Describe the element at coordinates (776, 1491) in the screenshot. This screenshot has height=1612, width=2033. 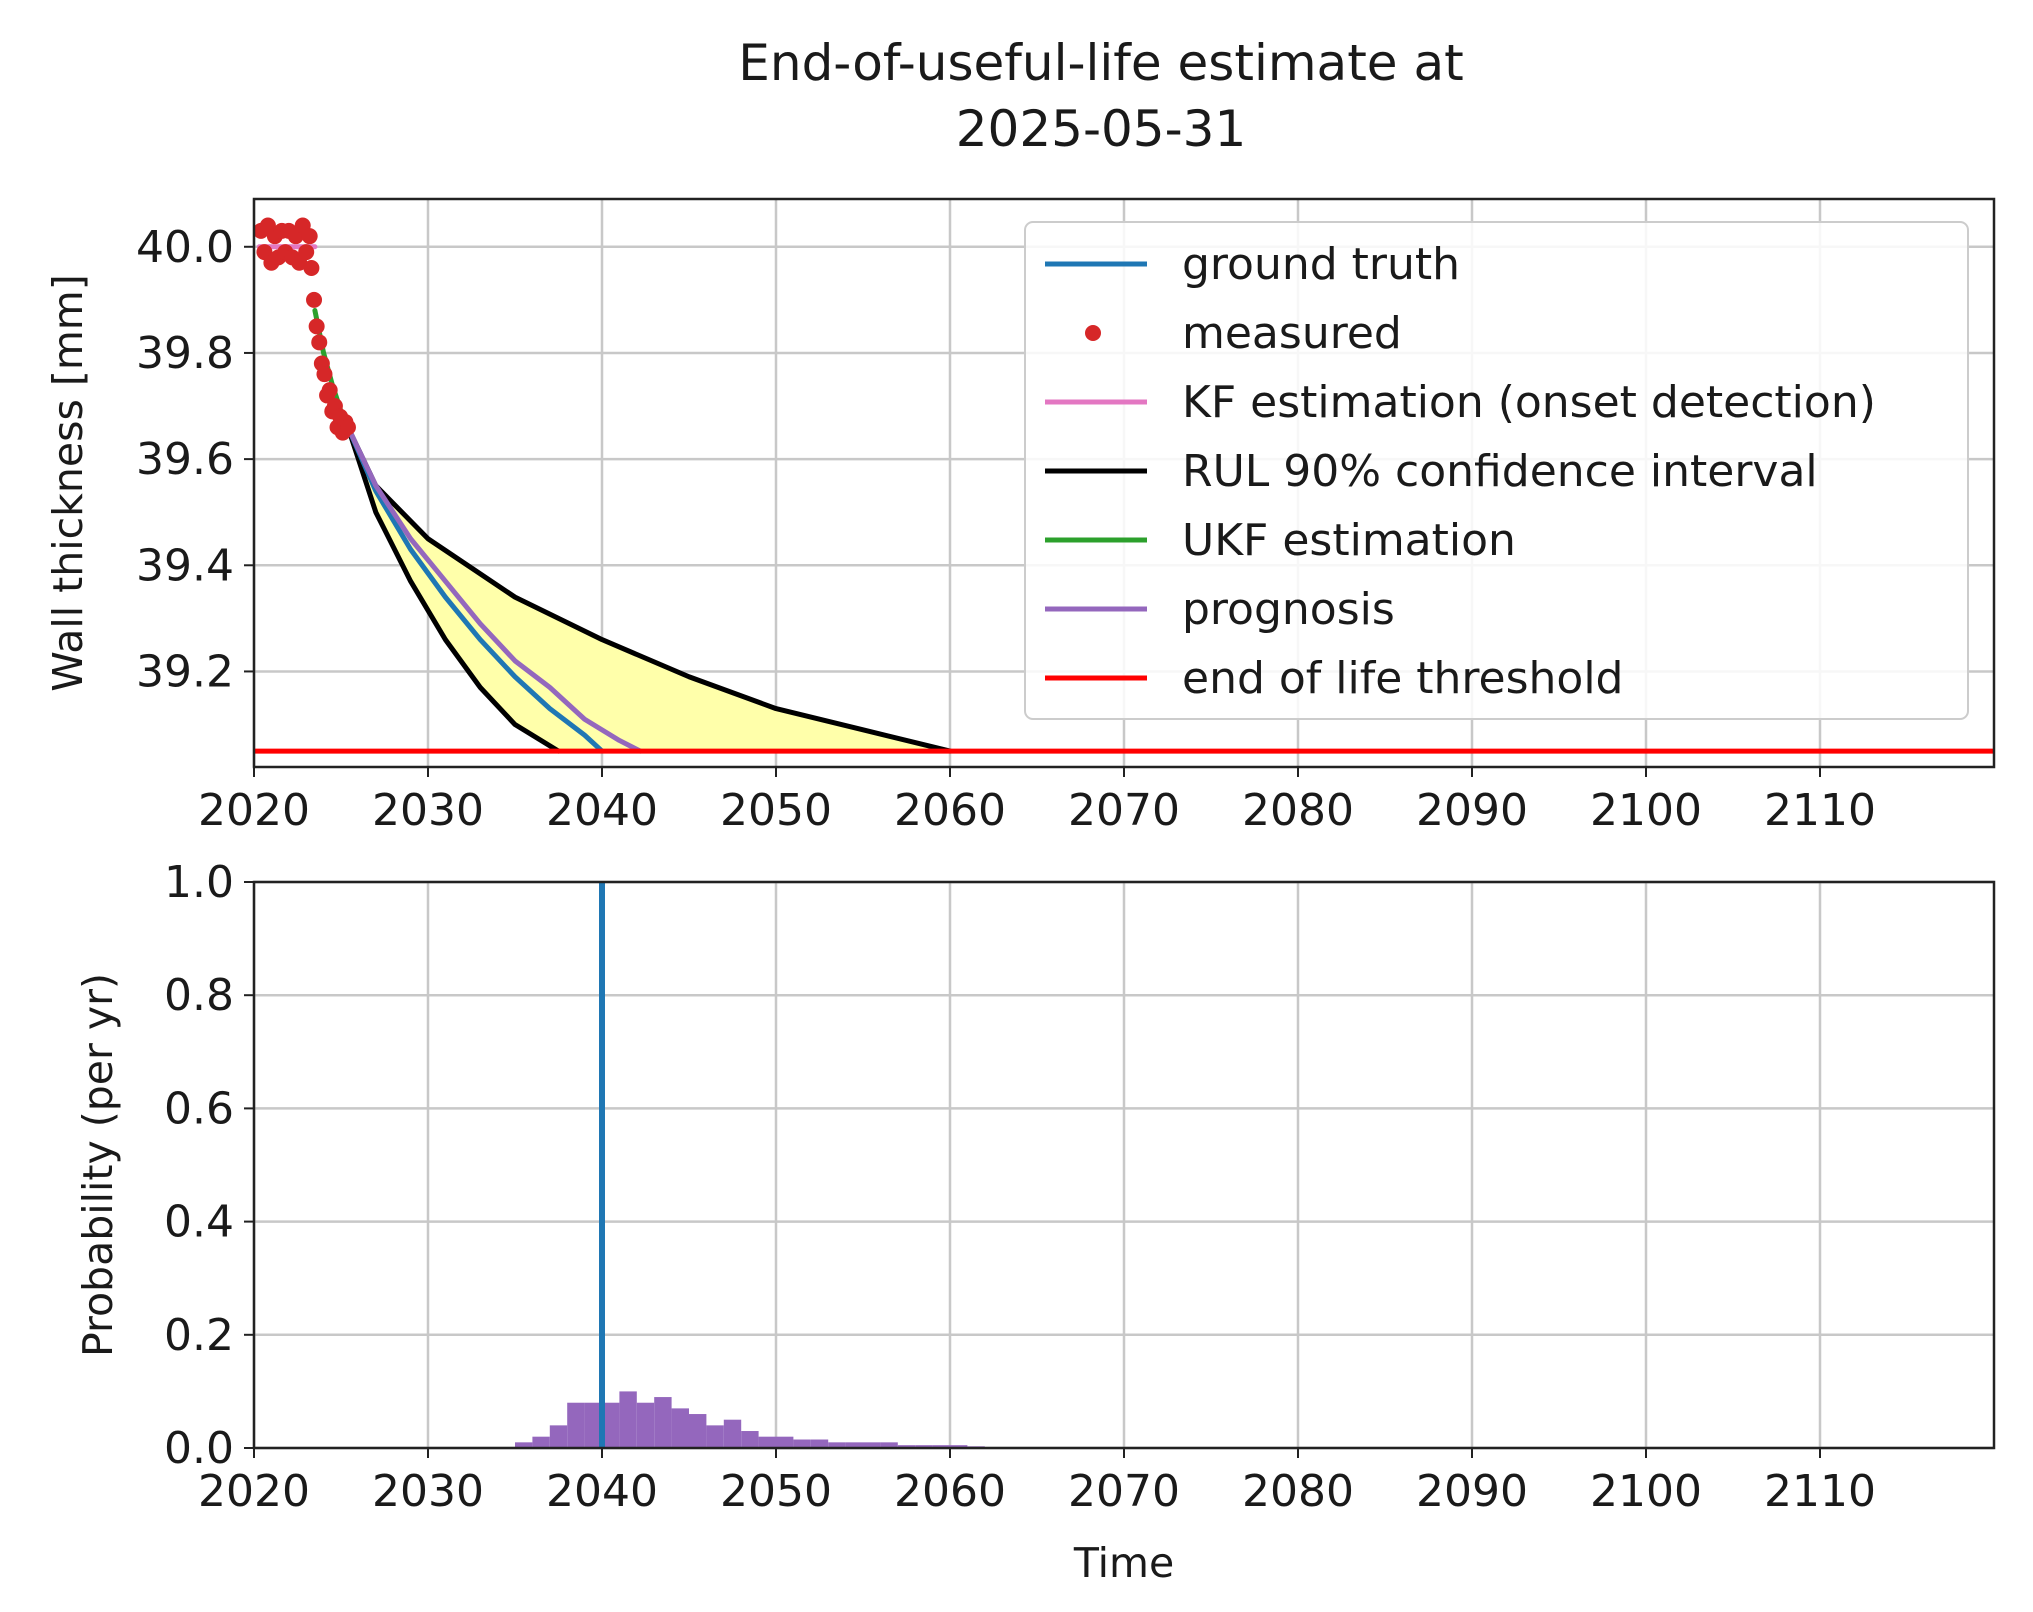
I see `probability-tick-label-x: 2050` at that location.